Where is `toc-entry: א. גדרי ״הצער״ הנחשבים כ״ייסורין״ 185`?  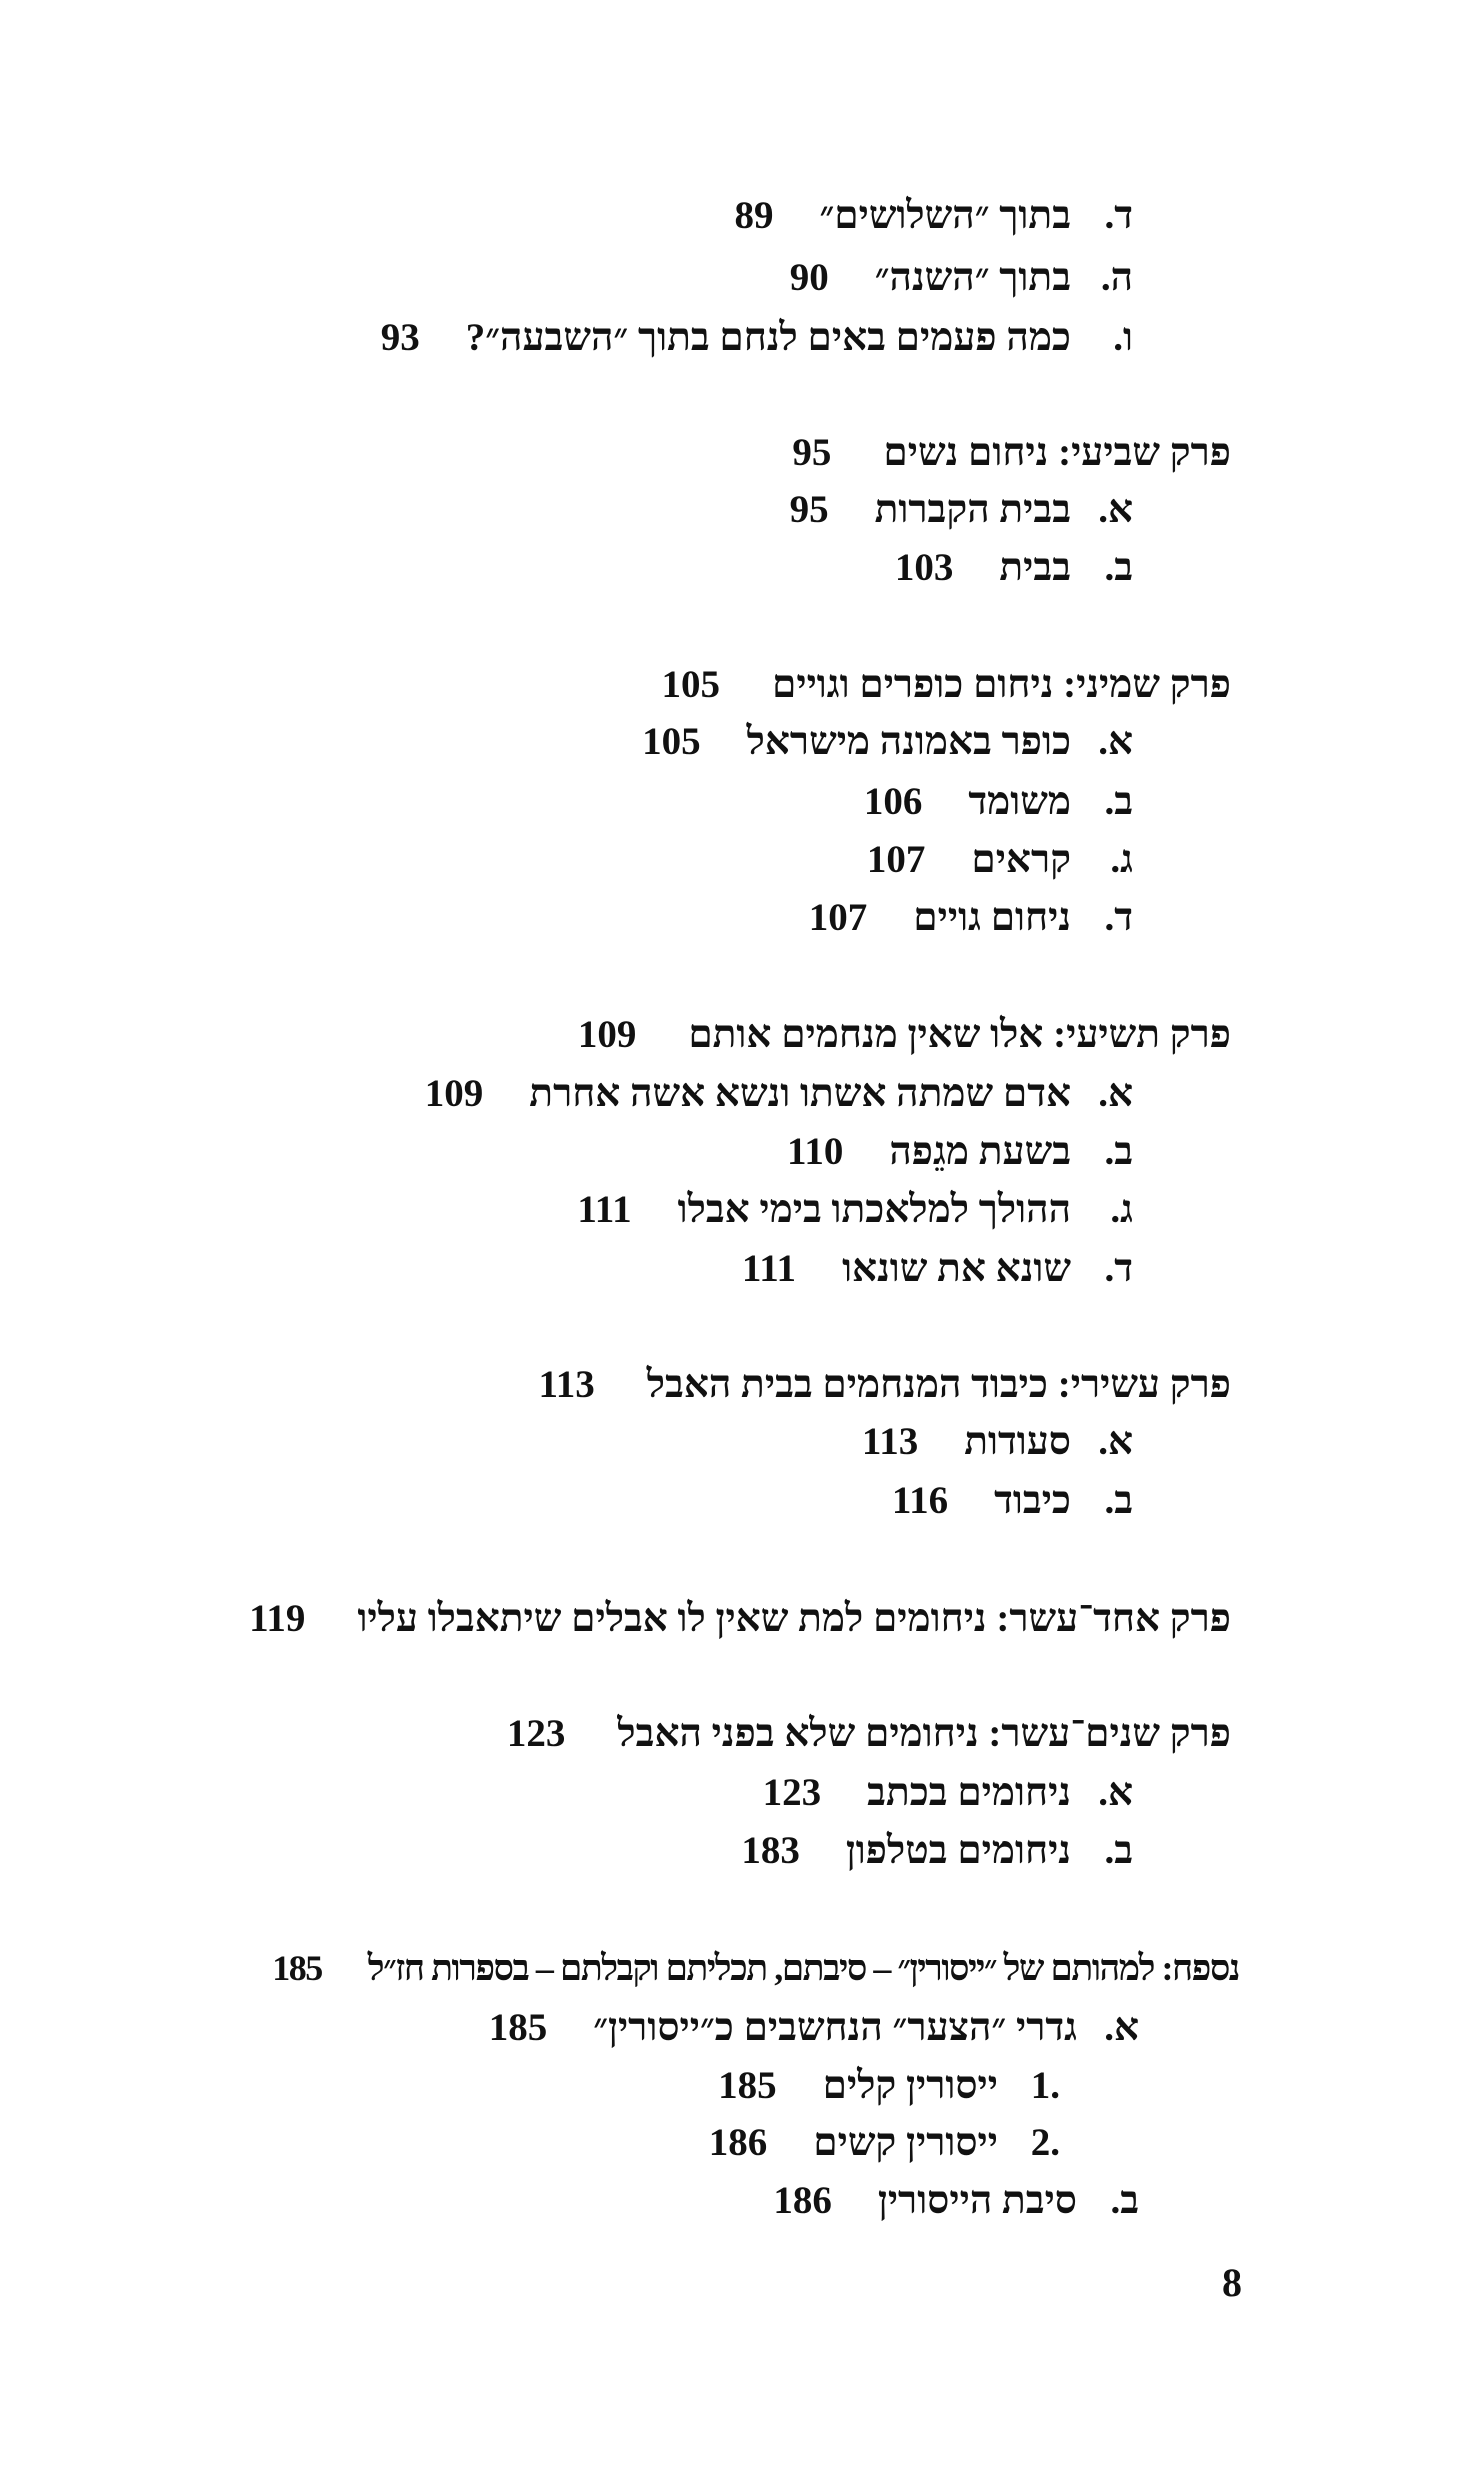 toc-entry: א. גדרי ״הצער״ הנחשבים כ״ייסורין״ 185 is located at coordinates (814, 2028).